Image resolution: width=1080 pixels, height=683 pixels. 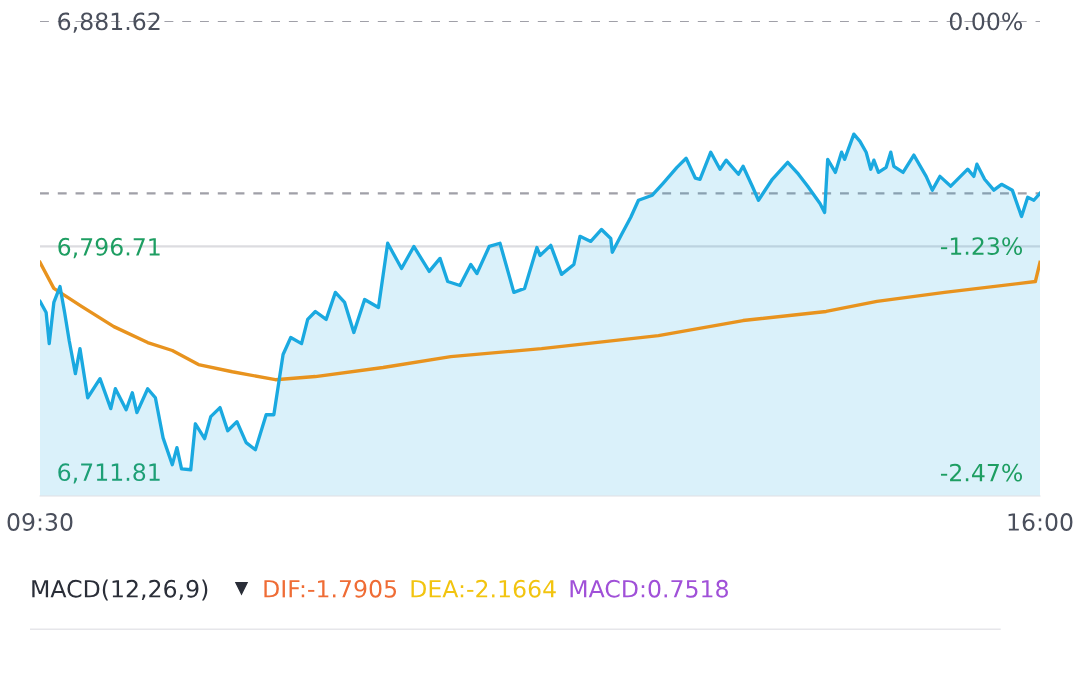 What do you see at coordinates (40, 522) in the screenshot?
I see `x-tick-label: 09:30` at bounding box center [40, 522].